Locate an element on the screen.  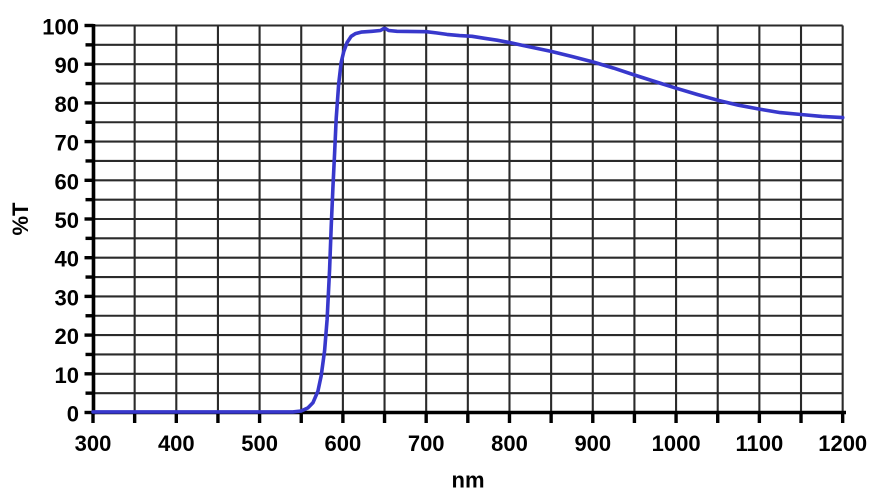
svg-text: 20 is located at coordinates (67, 336).